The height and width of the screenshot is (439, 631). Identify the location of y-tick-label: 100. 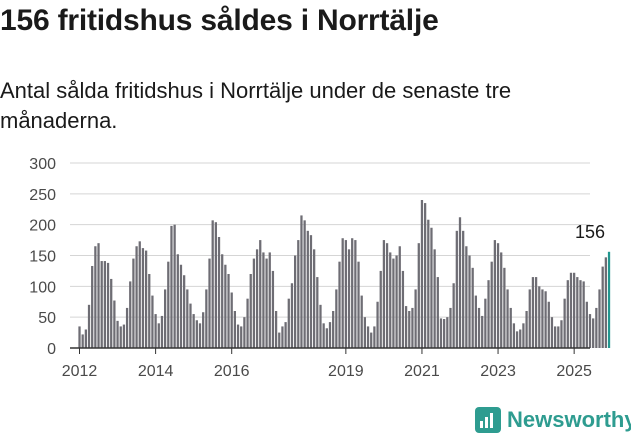
(42, 287).